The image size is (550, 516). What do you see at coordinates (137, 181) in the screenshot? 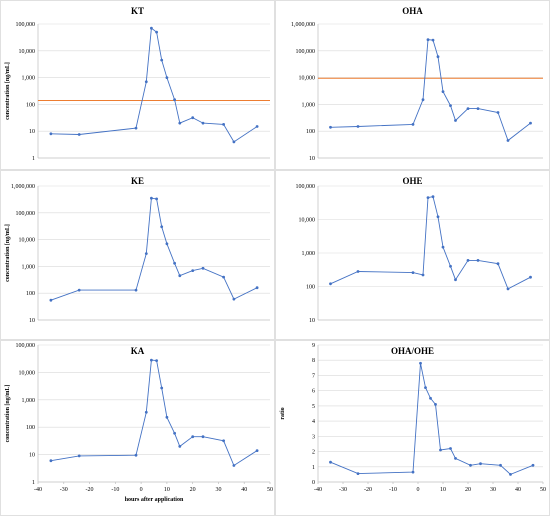
I see `chart-title: KE` at bounding box center [137, 181].